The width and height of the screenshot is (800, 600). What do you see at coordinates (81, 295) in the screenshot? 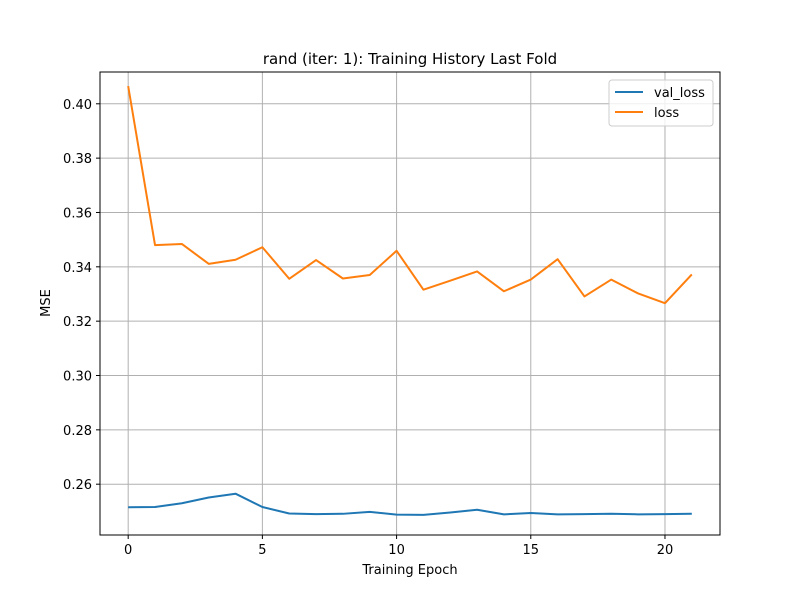
I see `y-axis-ticks: 0.26 0.28 0.30 0.32 0.34 0.36 0.38 0.40` at bounding box center [81, 295].